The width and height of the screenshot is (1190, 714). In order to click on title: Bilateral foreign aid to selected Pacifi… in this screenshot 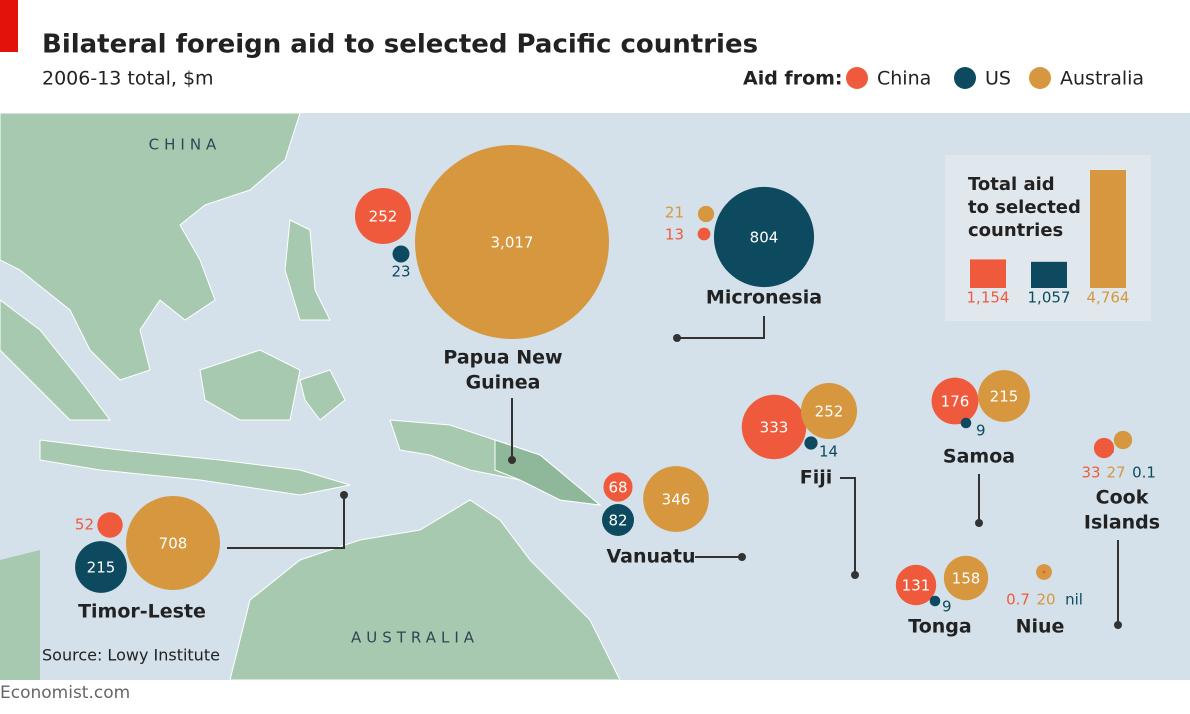, I will do `click(400, 45)`.